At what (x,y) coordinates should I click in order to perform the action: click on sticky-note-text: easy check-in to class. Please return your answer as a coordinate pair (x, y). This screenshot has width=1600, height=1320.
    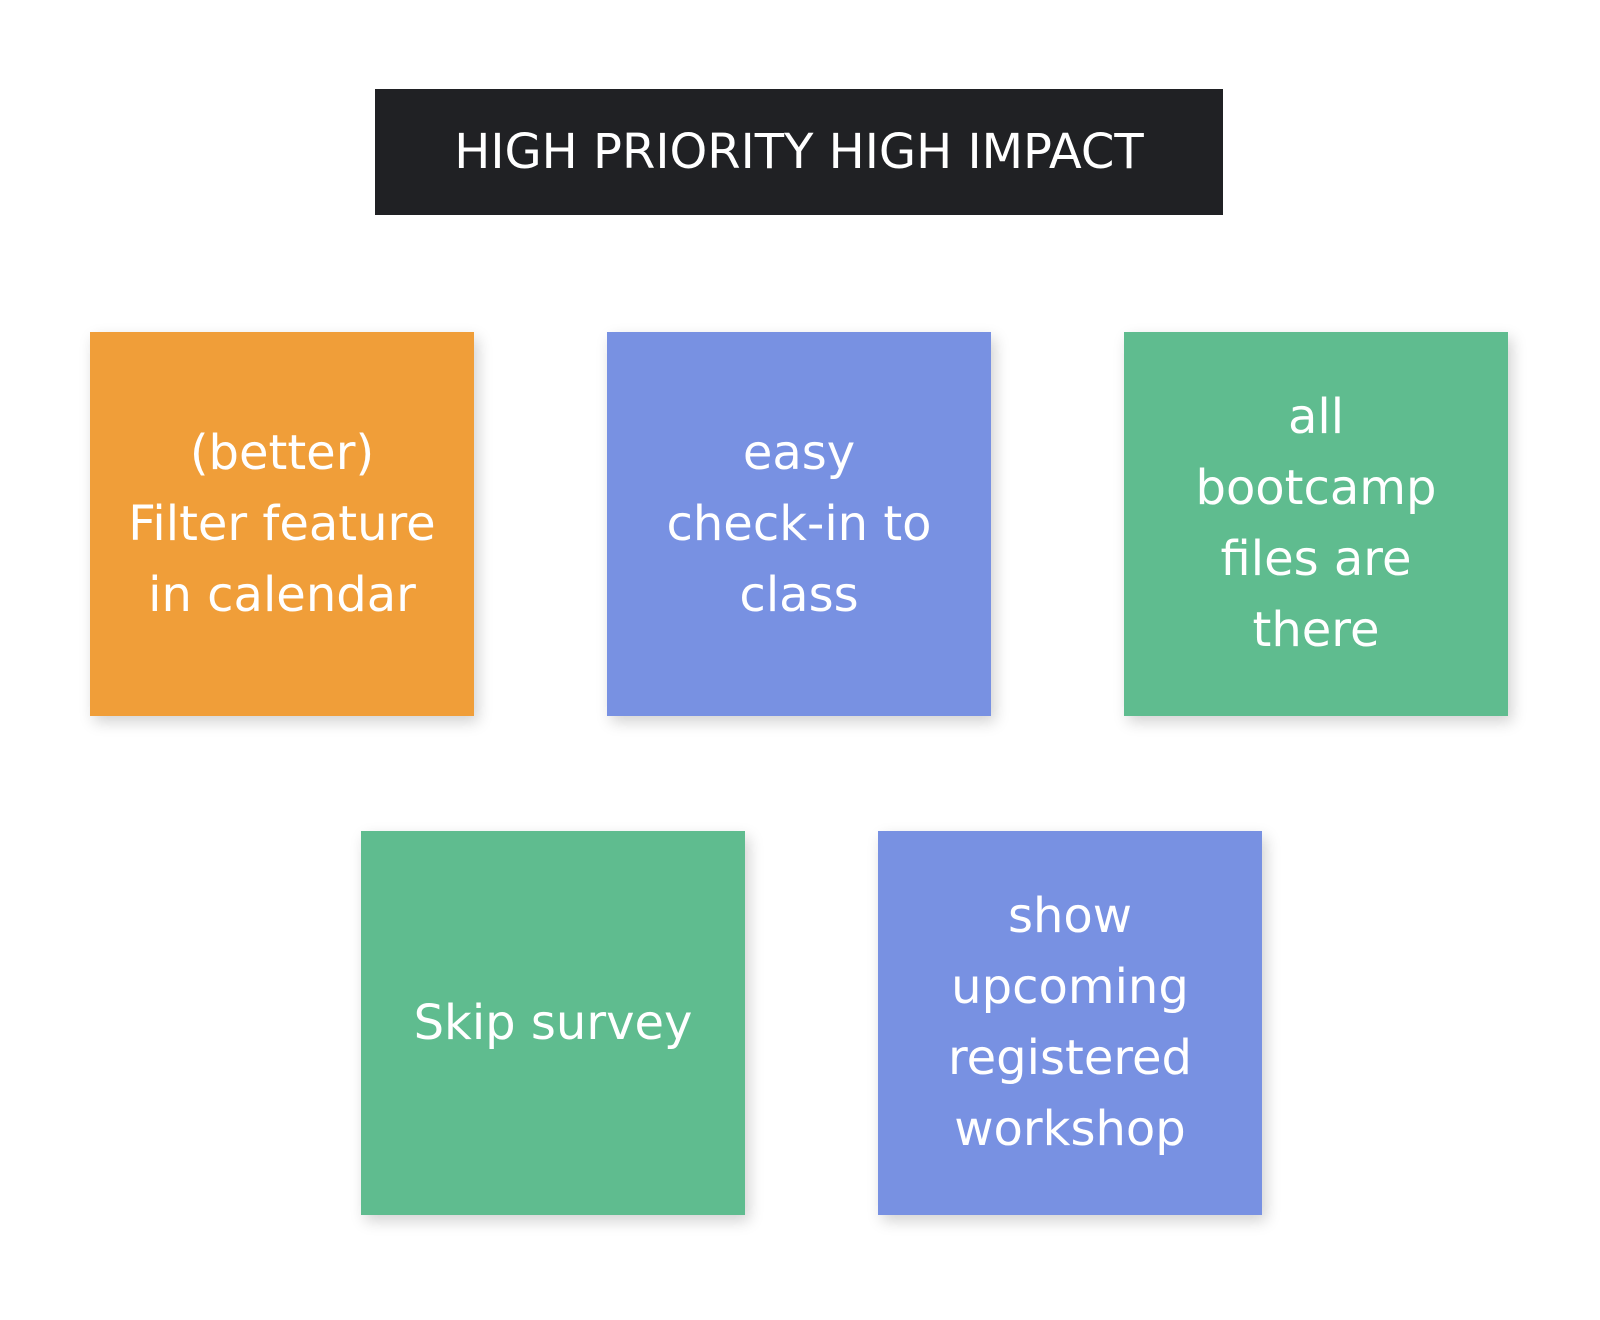
    Looking at the image, I should click on (799, 523).